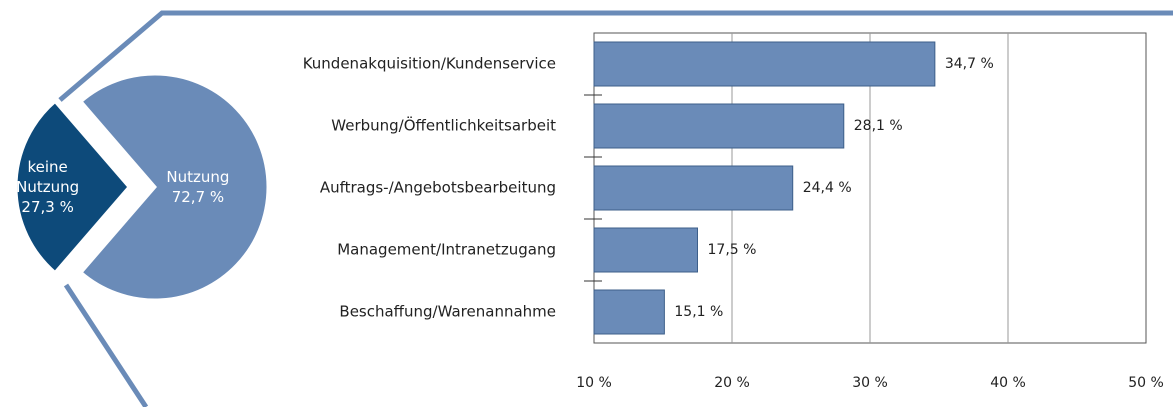 This screenshot has height=407, width=1173. Describe the element at coordinates (106, 345) in the screenshot. I see `connector-line` at that location.